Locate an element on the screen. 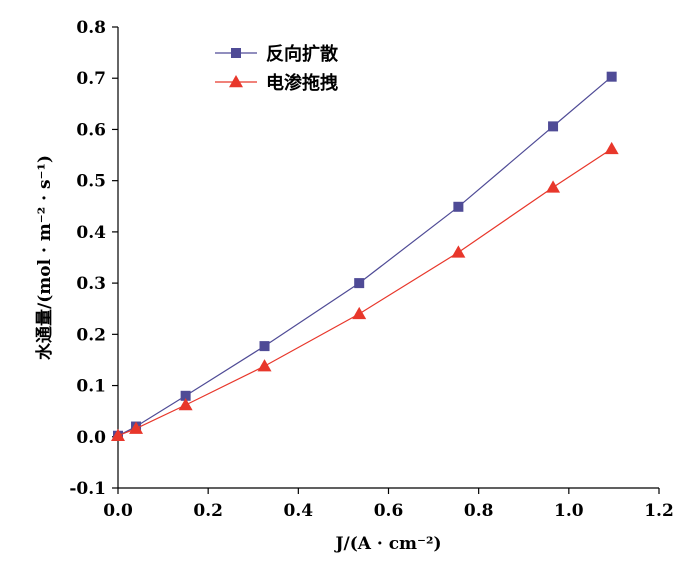 This screenshot has height=564, width=700. y-tick-label: 0.6 is located at coordinates (91, 130).